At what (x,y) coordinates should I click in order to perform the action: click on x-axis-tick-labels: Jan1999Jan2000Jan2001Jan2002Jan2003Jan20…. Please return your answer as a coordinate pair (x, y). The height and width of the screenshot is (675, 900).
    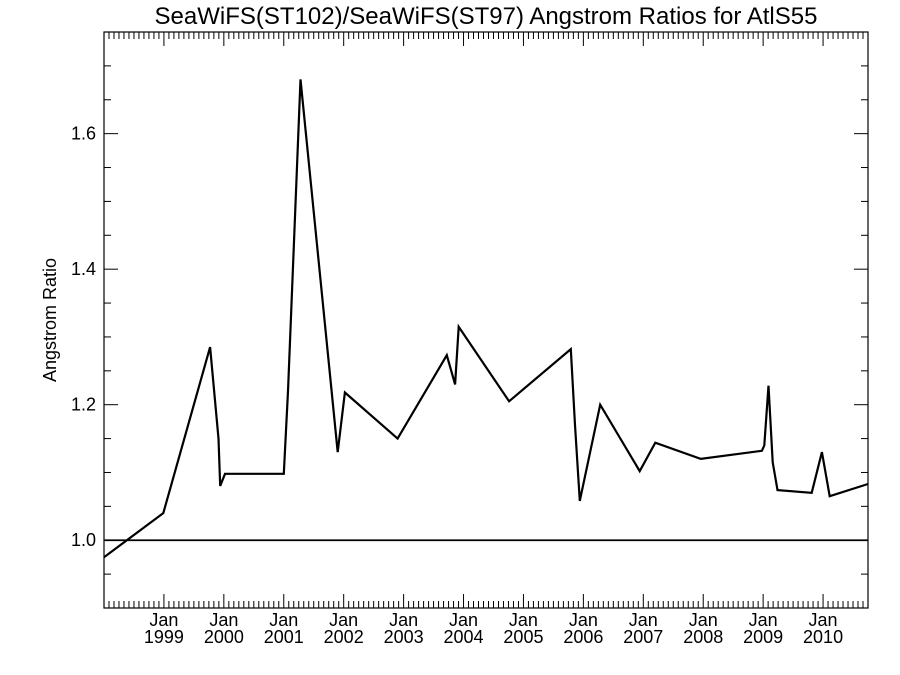
    Looking at the image, I should click on (493, 628).